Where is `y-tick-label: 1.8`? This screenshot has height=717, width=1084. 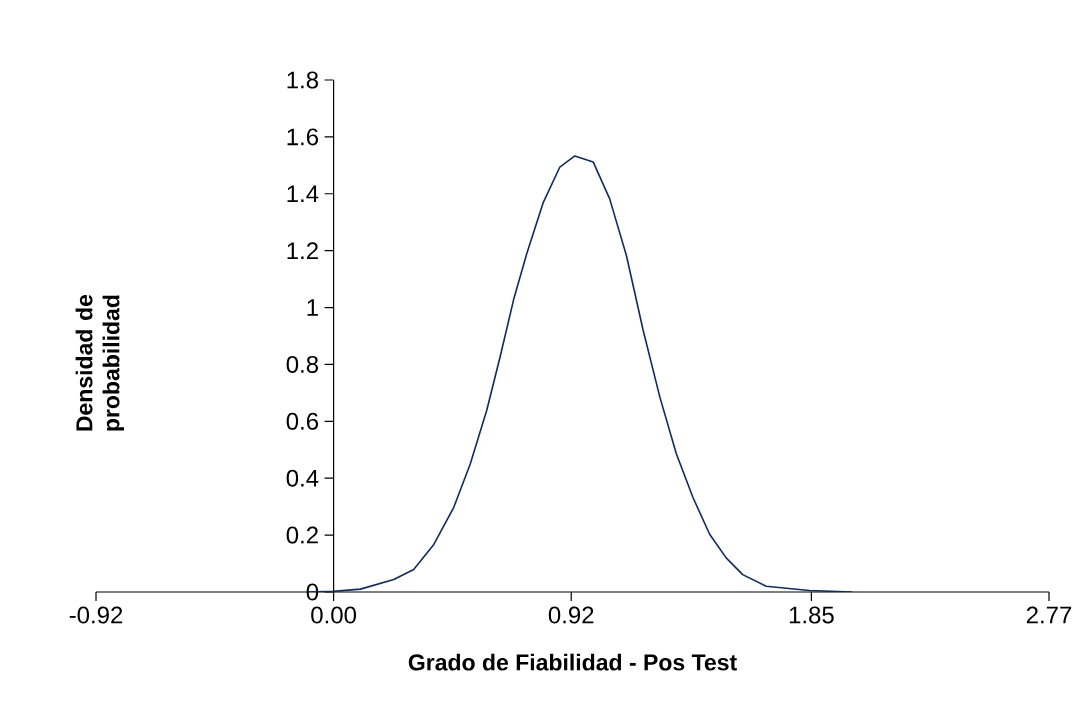 y-tick-label: 1.8 is located at coordinates (303, 80).